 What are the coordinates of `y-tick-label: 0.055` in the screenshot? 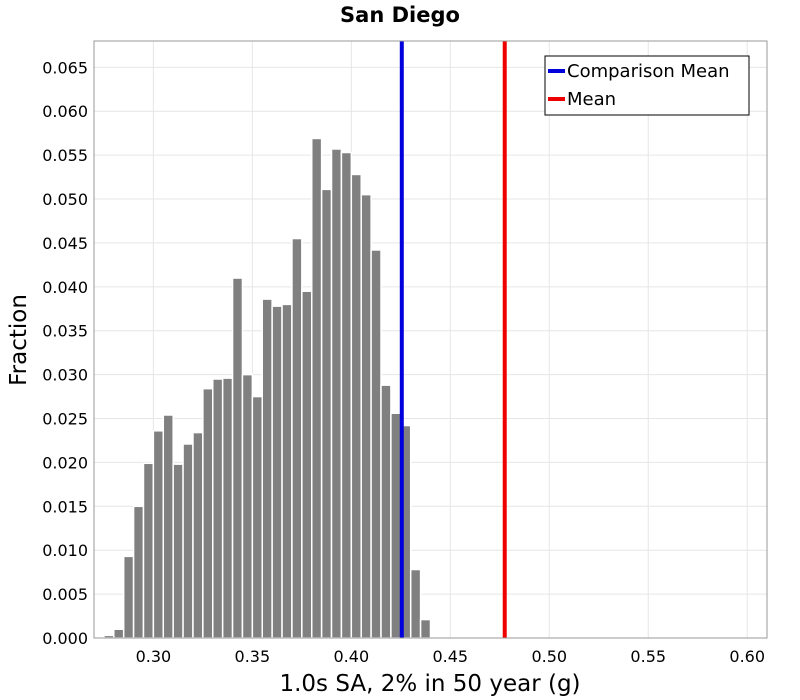 It's located at (65, 155).